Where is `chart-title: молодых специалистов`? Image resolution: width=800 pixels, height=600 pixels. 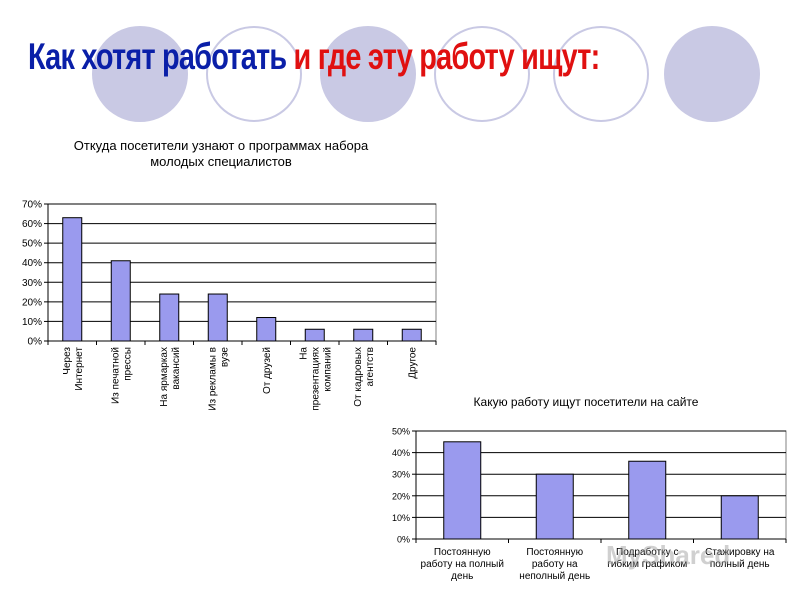
chart-title: молодых специалистов is located at coordinates (221, 161).